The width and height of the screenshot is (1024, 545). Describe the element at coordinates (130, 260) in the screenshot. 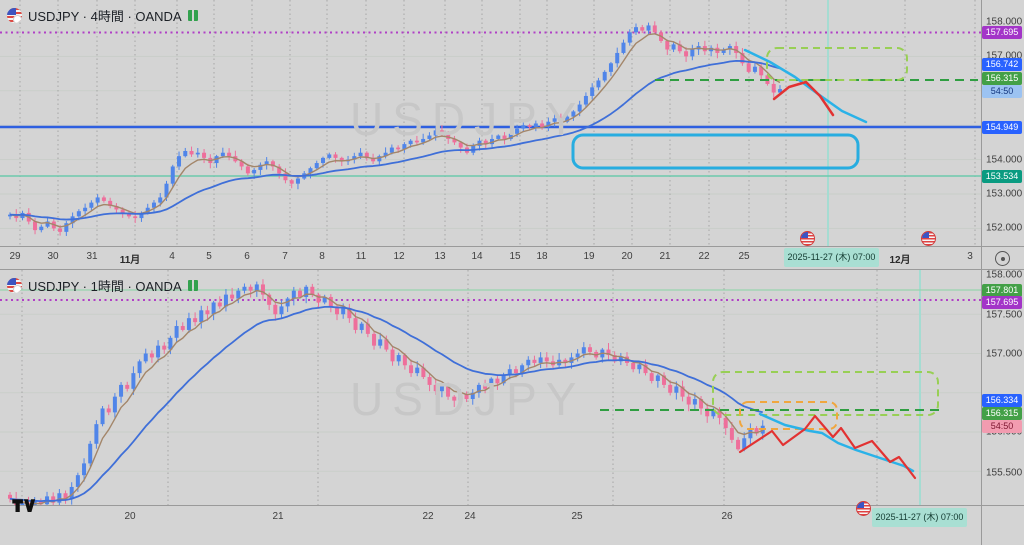

I see `time-axis-label: 11月` at that location.